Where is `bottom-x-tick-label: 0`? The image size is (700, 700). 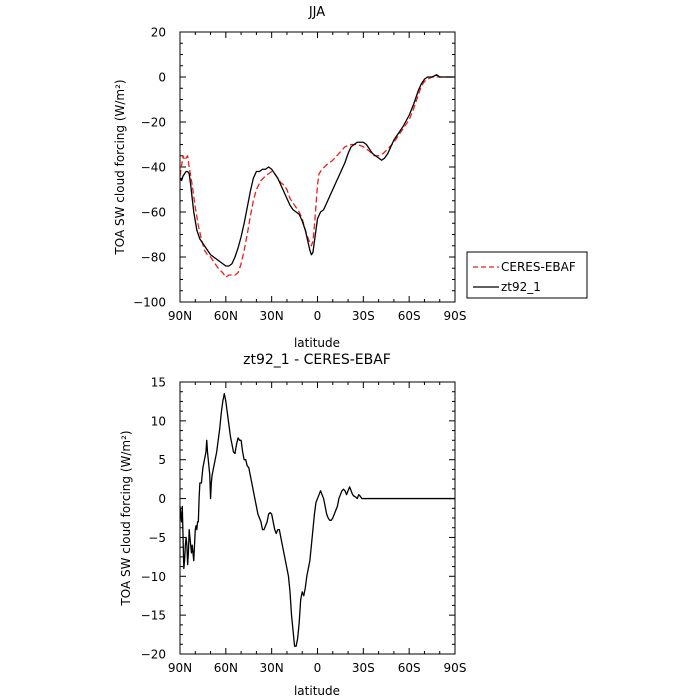
bottom-x-tick-label: 0 is located at coordinates (318, 668).